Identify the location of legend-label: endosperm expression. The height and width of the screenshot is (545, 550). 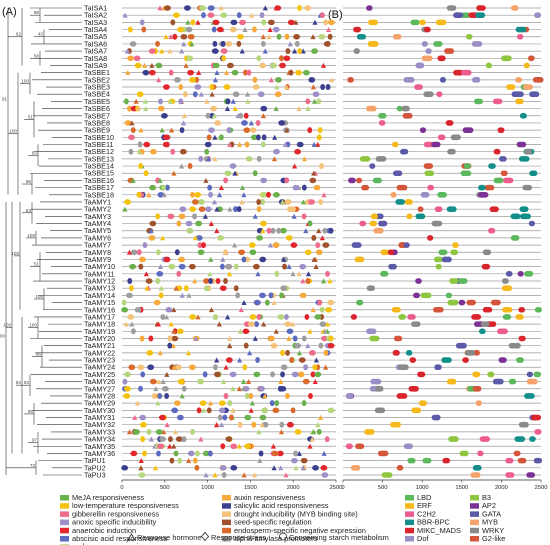
(109, 543).